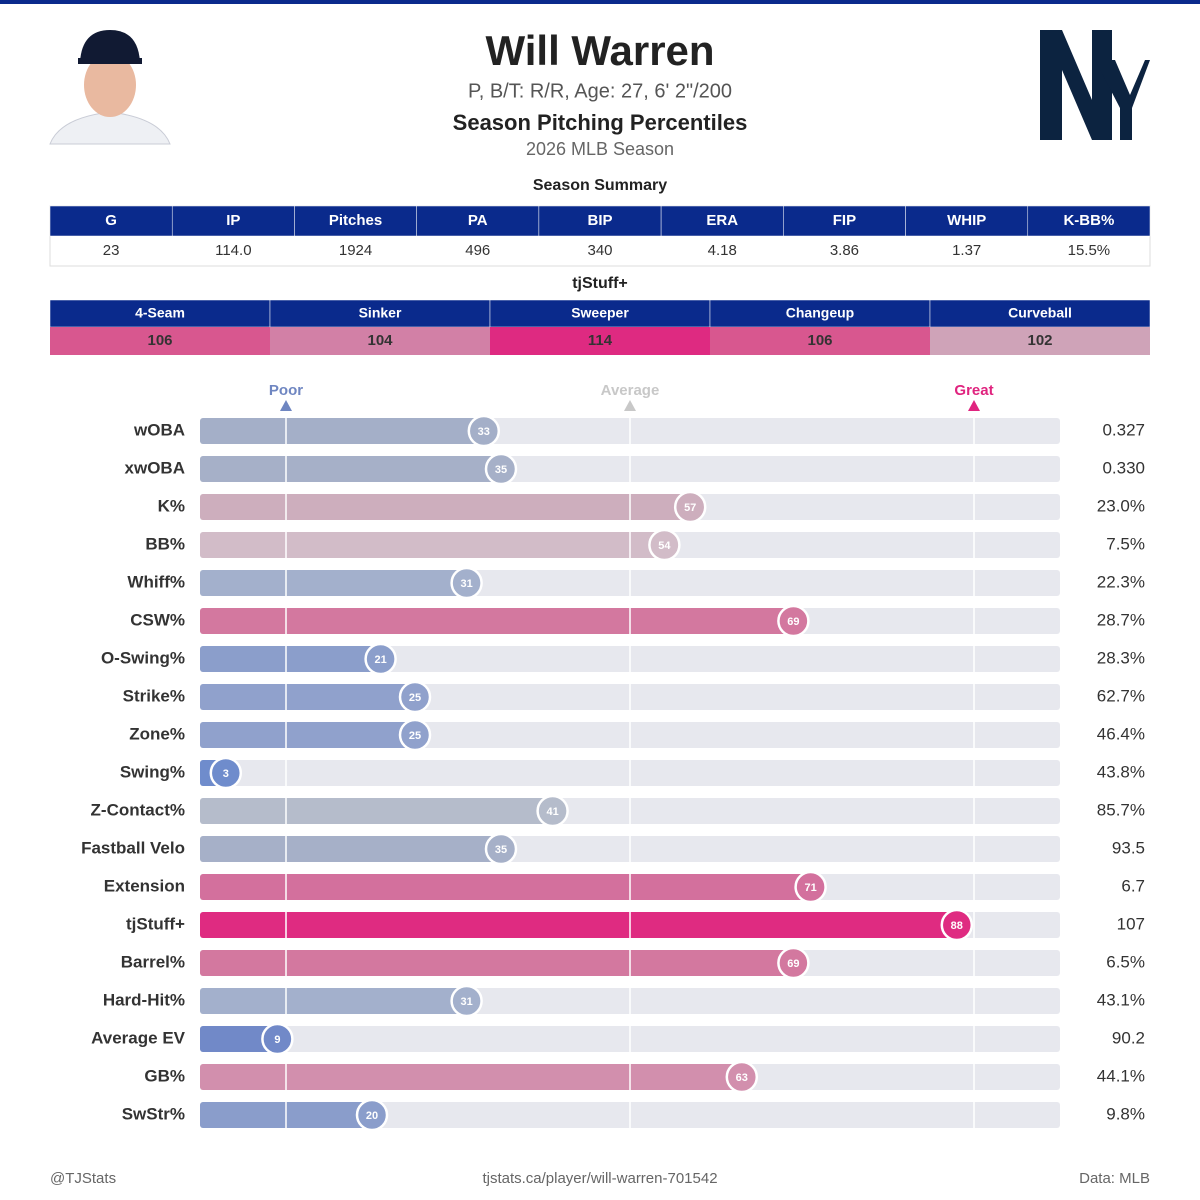 This screenshot has width=1200, height=1200. Describe the element at coordinates (600, 313) in the screenshot. I see `stuff-header: Sweeper` at that location.